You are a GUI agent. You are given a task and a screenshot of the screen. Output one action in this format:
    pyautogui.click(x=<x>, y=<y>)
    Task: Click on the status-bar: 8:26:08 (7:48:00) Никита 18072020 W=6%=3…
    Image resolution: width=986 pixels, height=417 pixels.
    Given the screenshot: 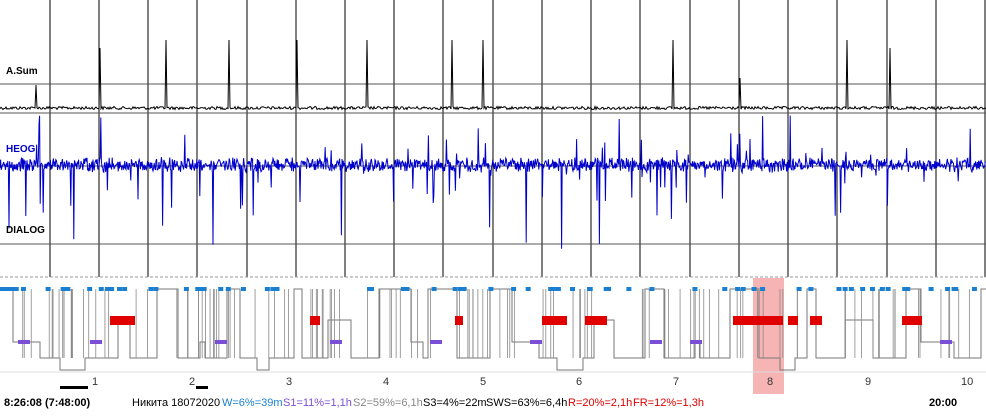 What is the action you would take?
    pyautogui.click(x=493, y=405)
    